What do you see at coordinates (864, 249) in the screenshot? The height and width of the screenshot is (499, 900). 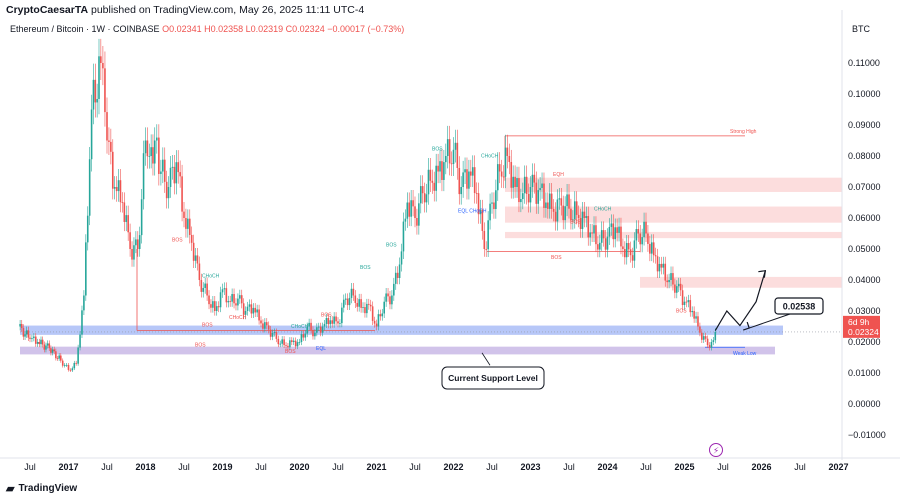 I see `y-tick-label: 0.05000` at bounding box center [864, 249].